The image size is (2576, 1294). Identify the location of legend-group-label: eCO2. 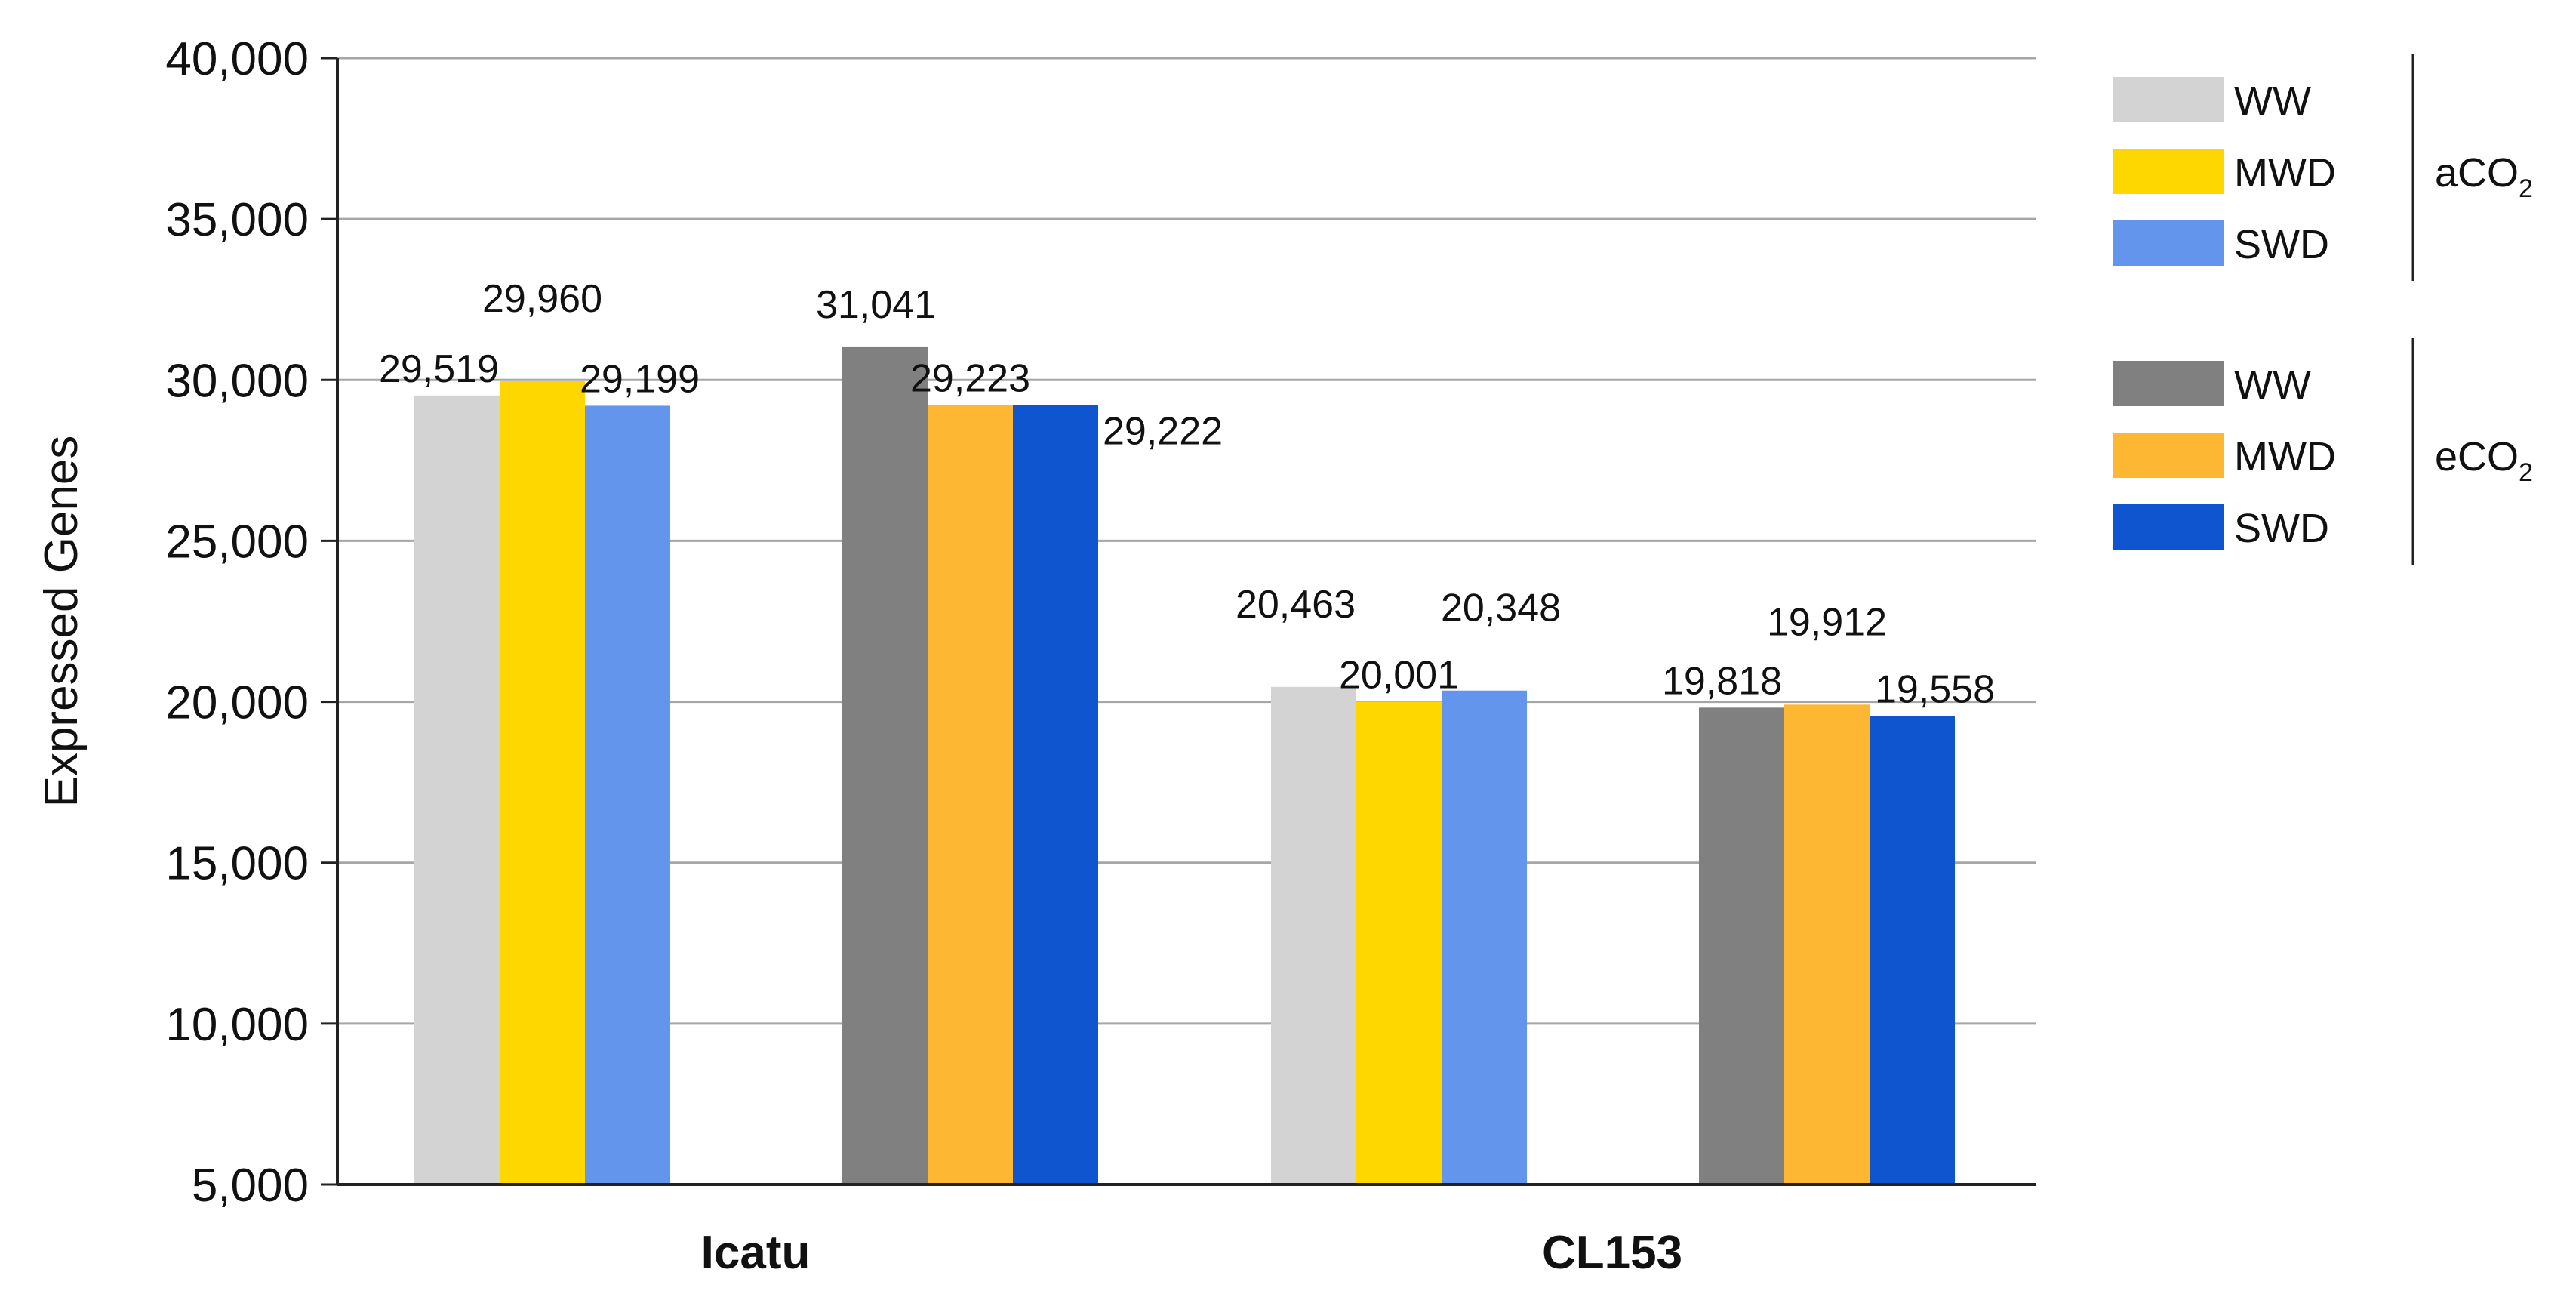
(2484, 460).